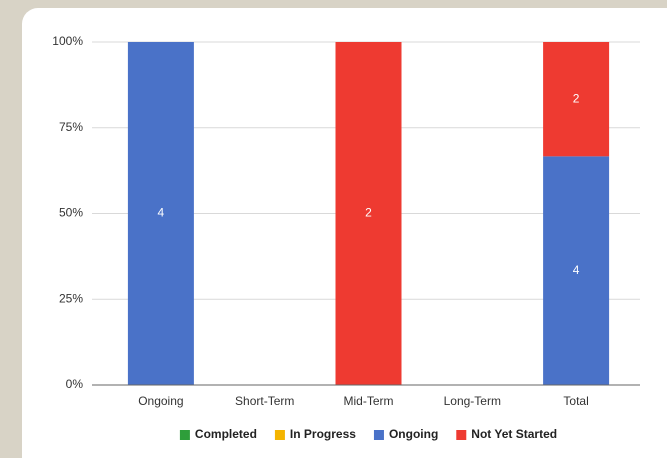  I want to click on x-tick-label: Total, so click(575, 401).